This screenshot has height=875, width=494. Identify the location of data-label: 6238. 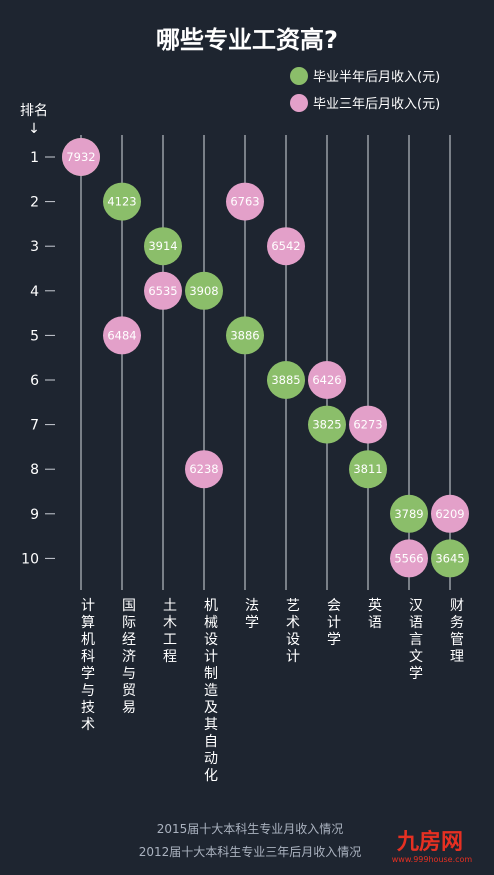
(203, 469).